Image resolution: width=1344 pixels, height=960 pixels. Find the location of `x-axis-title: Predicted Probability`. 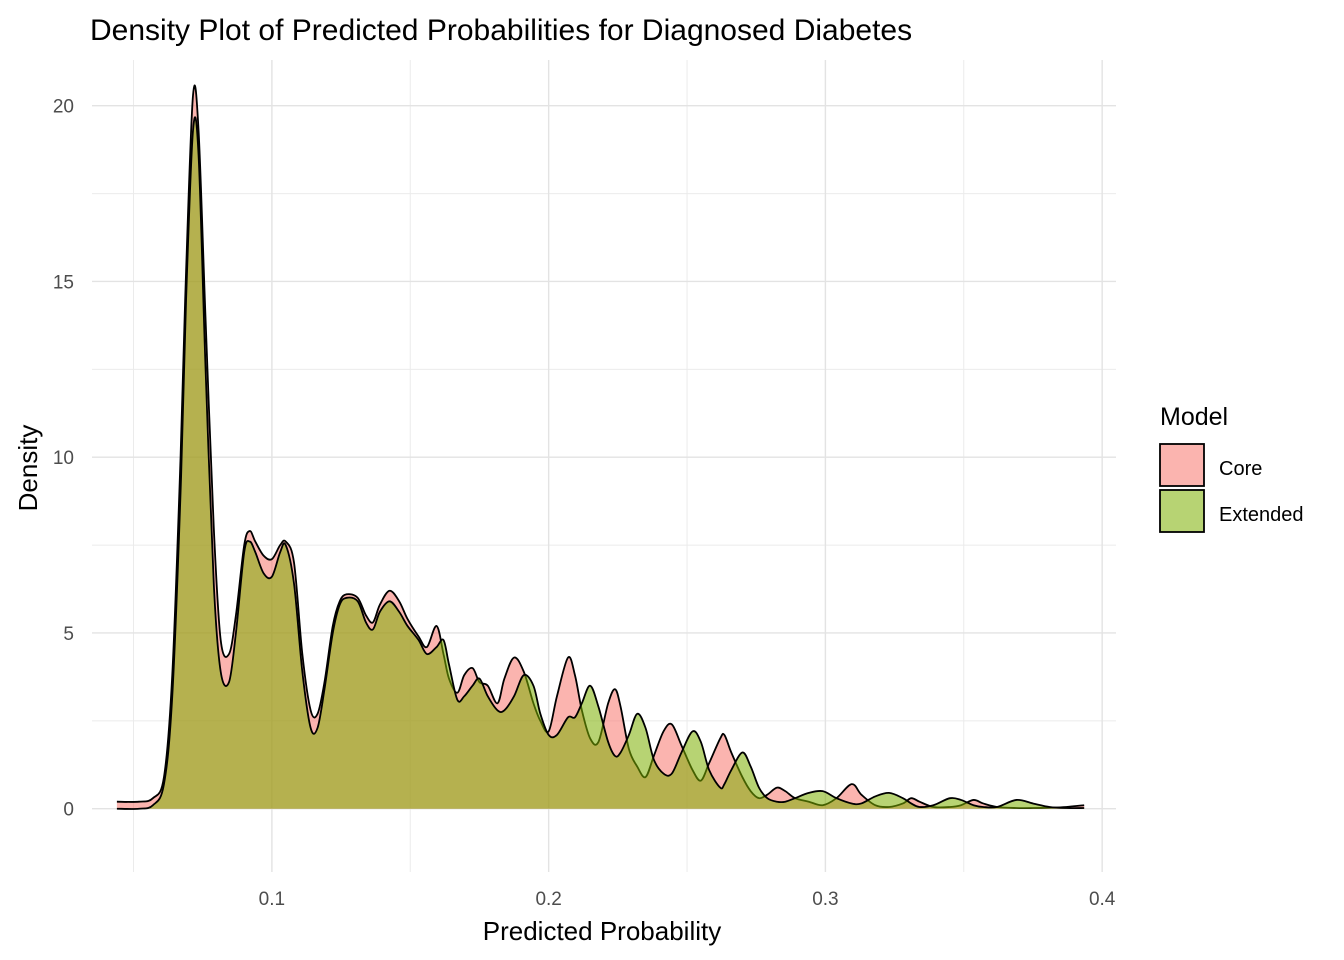

x-axis-title: Predicted Probability is located at coordinates (602, 931).